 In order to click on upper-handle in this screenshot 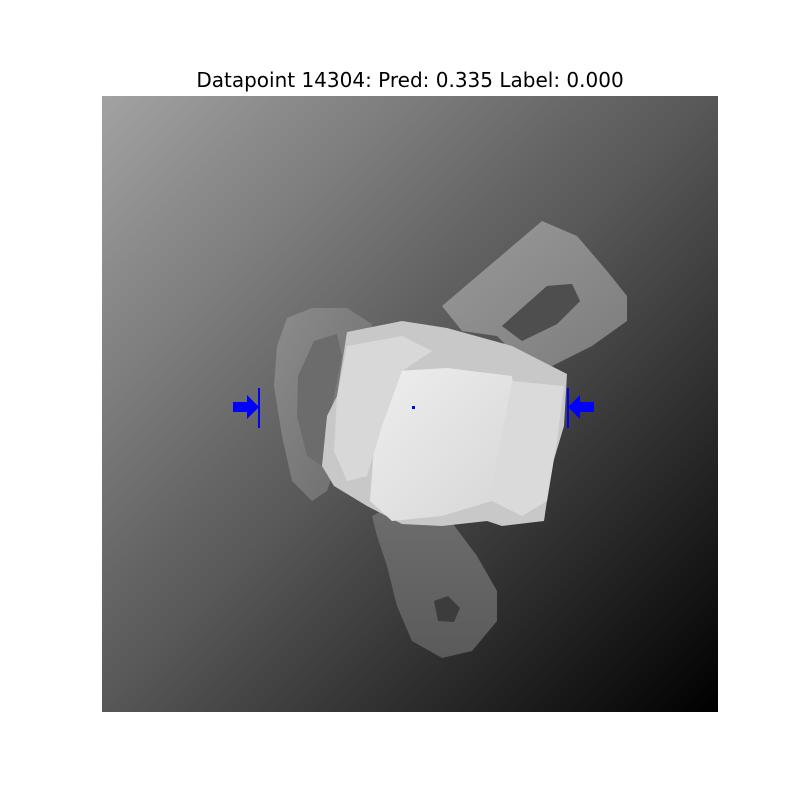, I will do `click(534, 293)`.